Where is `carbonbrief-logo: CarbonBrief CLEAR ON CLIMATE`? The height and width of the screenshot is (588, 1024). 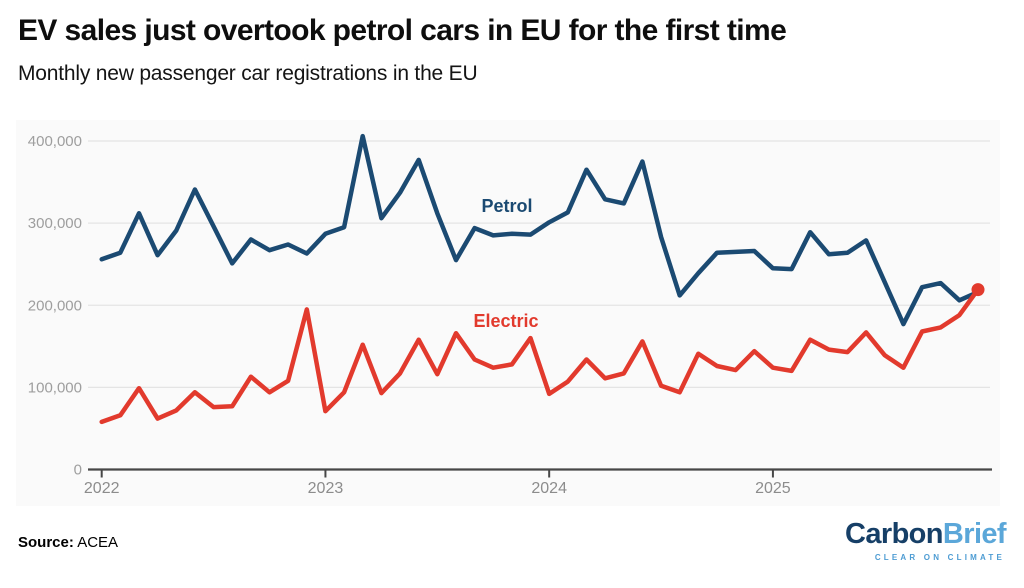
carbonbrief-logo: CarbonBrief CLEAR ON CLIMATE is located at coordinates (926, 540).